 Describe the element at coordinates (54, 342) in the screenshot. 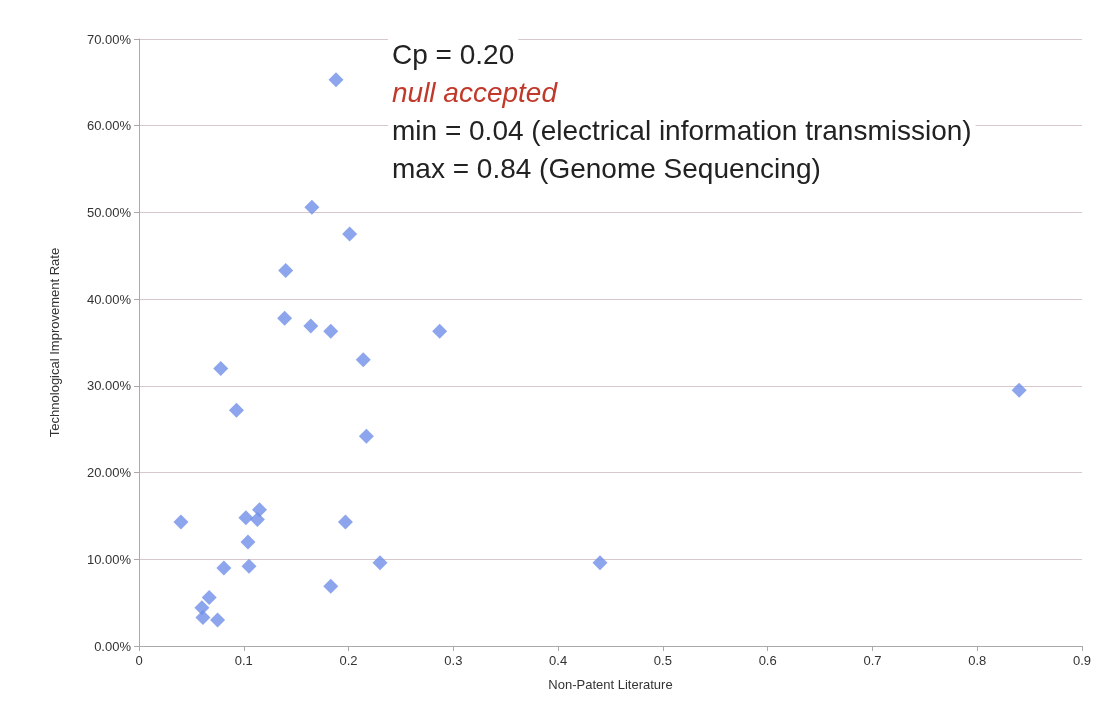

I see `y-axis-title: Technological Improvement Rate` at that location.